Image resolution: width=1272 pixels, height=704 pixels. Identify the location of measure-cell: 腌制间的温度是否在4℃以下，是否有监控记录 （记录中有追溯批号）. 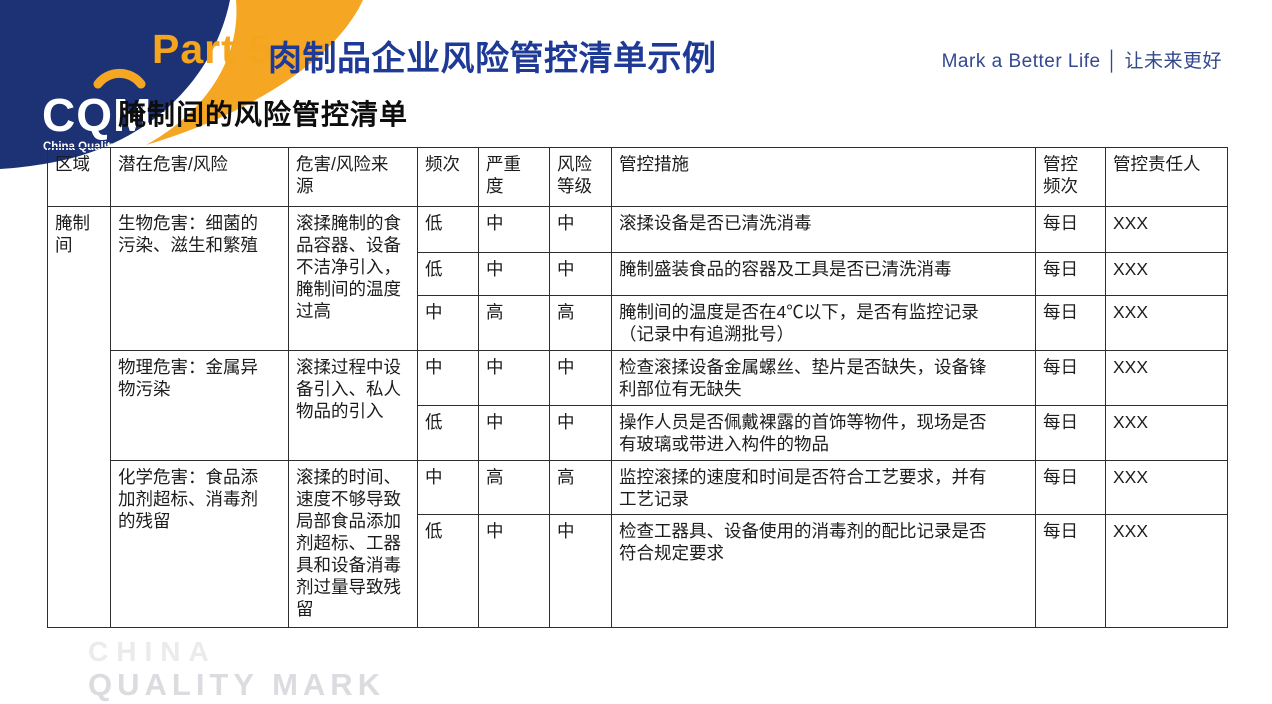
(823, 323).